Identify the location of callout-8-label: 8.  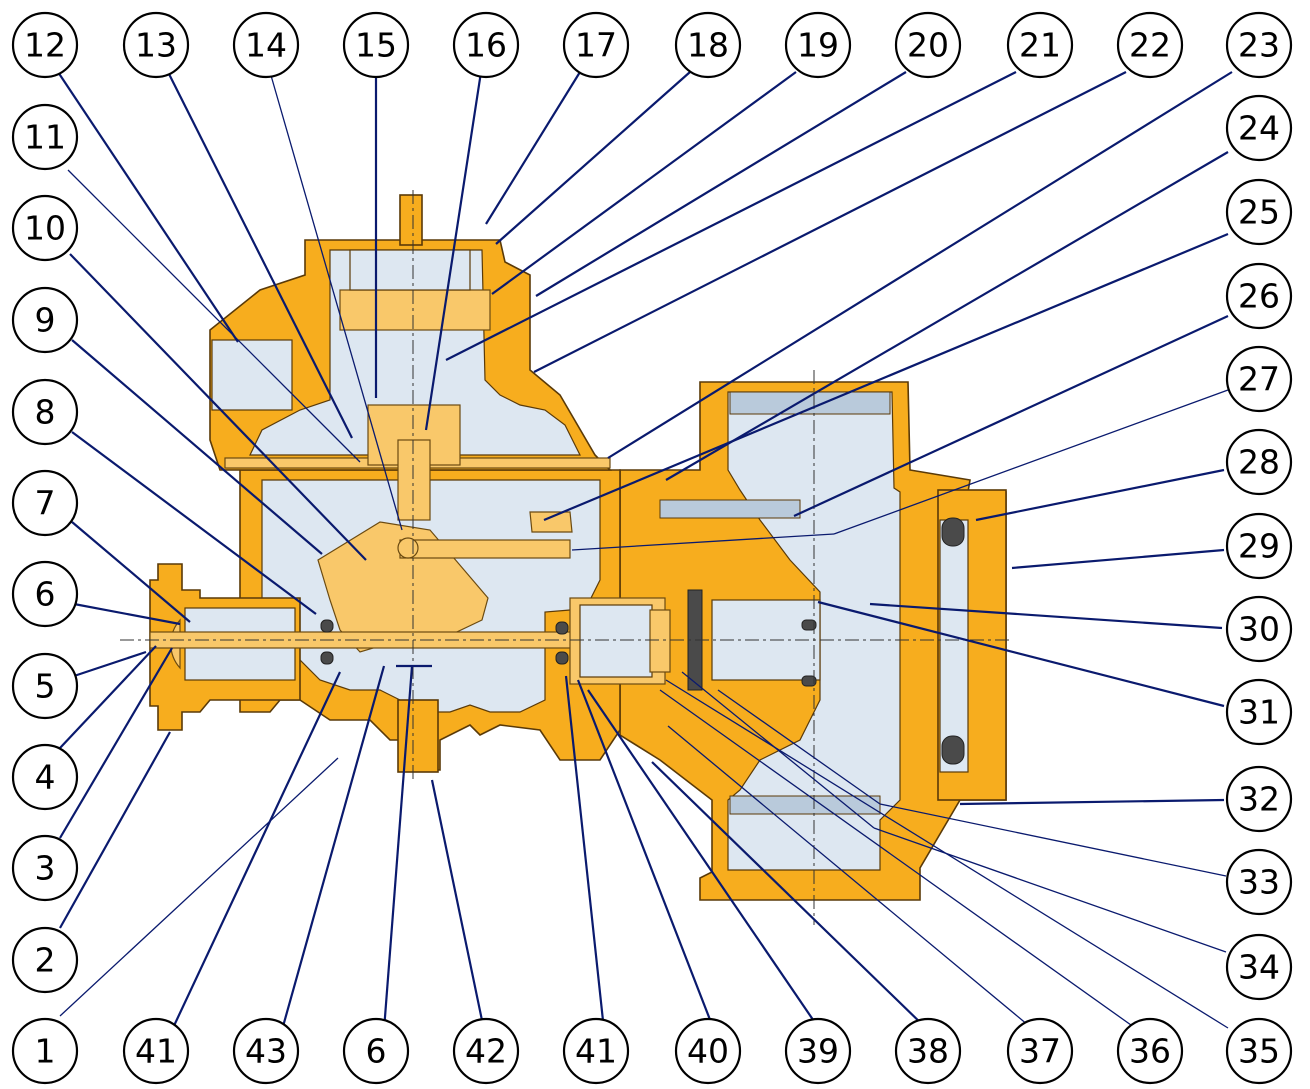
(45, 412).